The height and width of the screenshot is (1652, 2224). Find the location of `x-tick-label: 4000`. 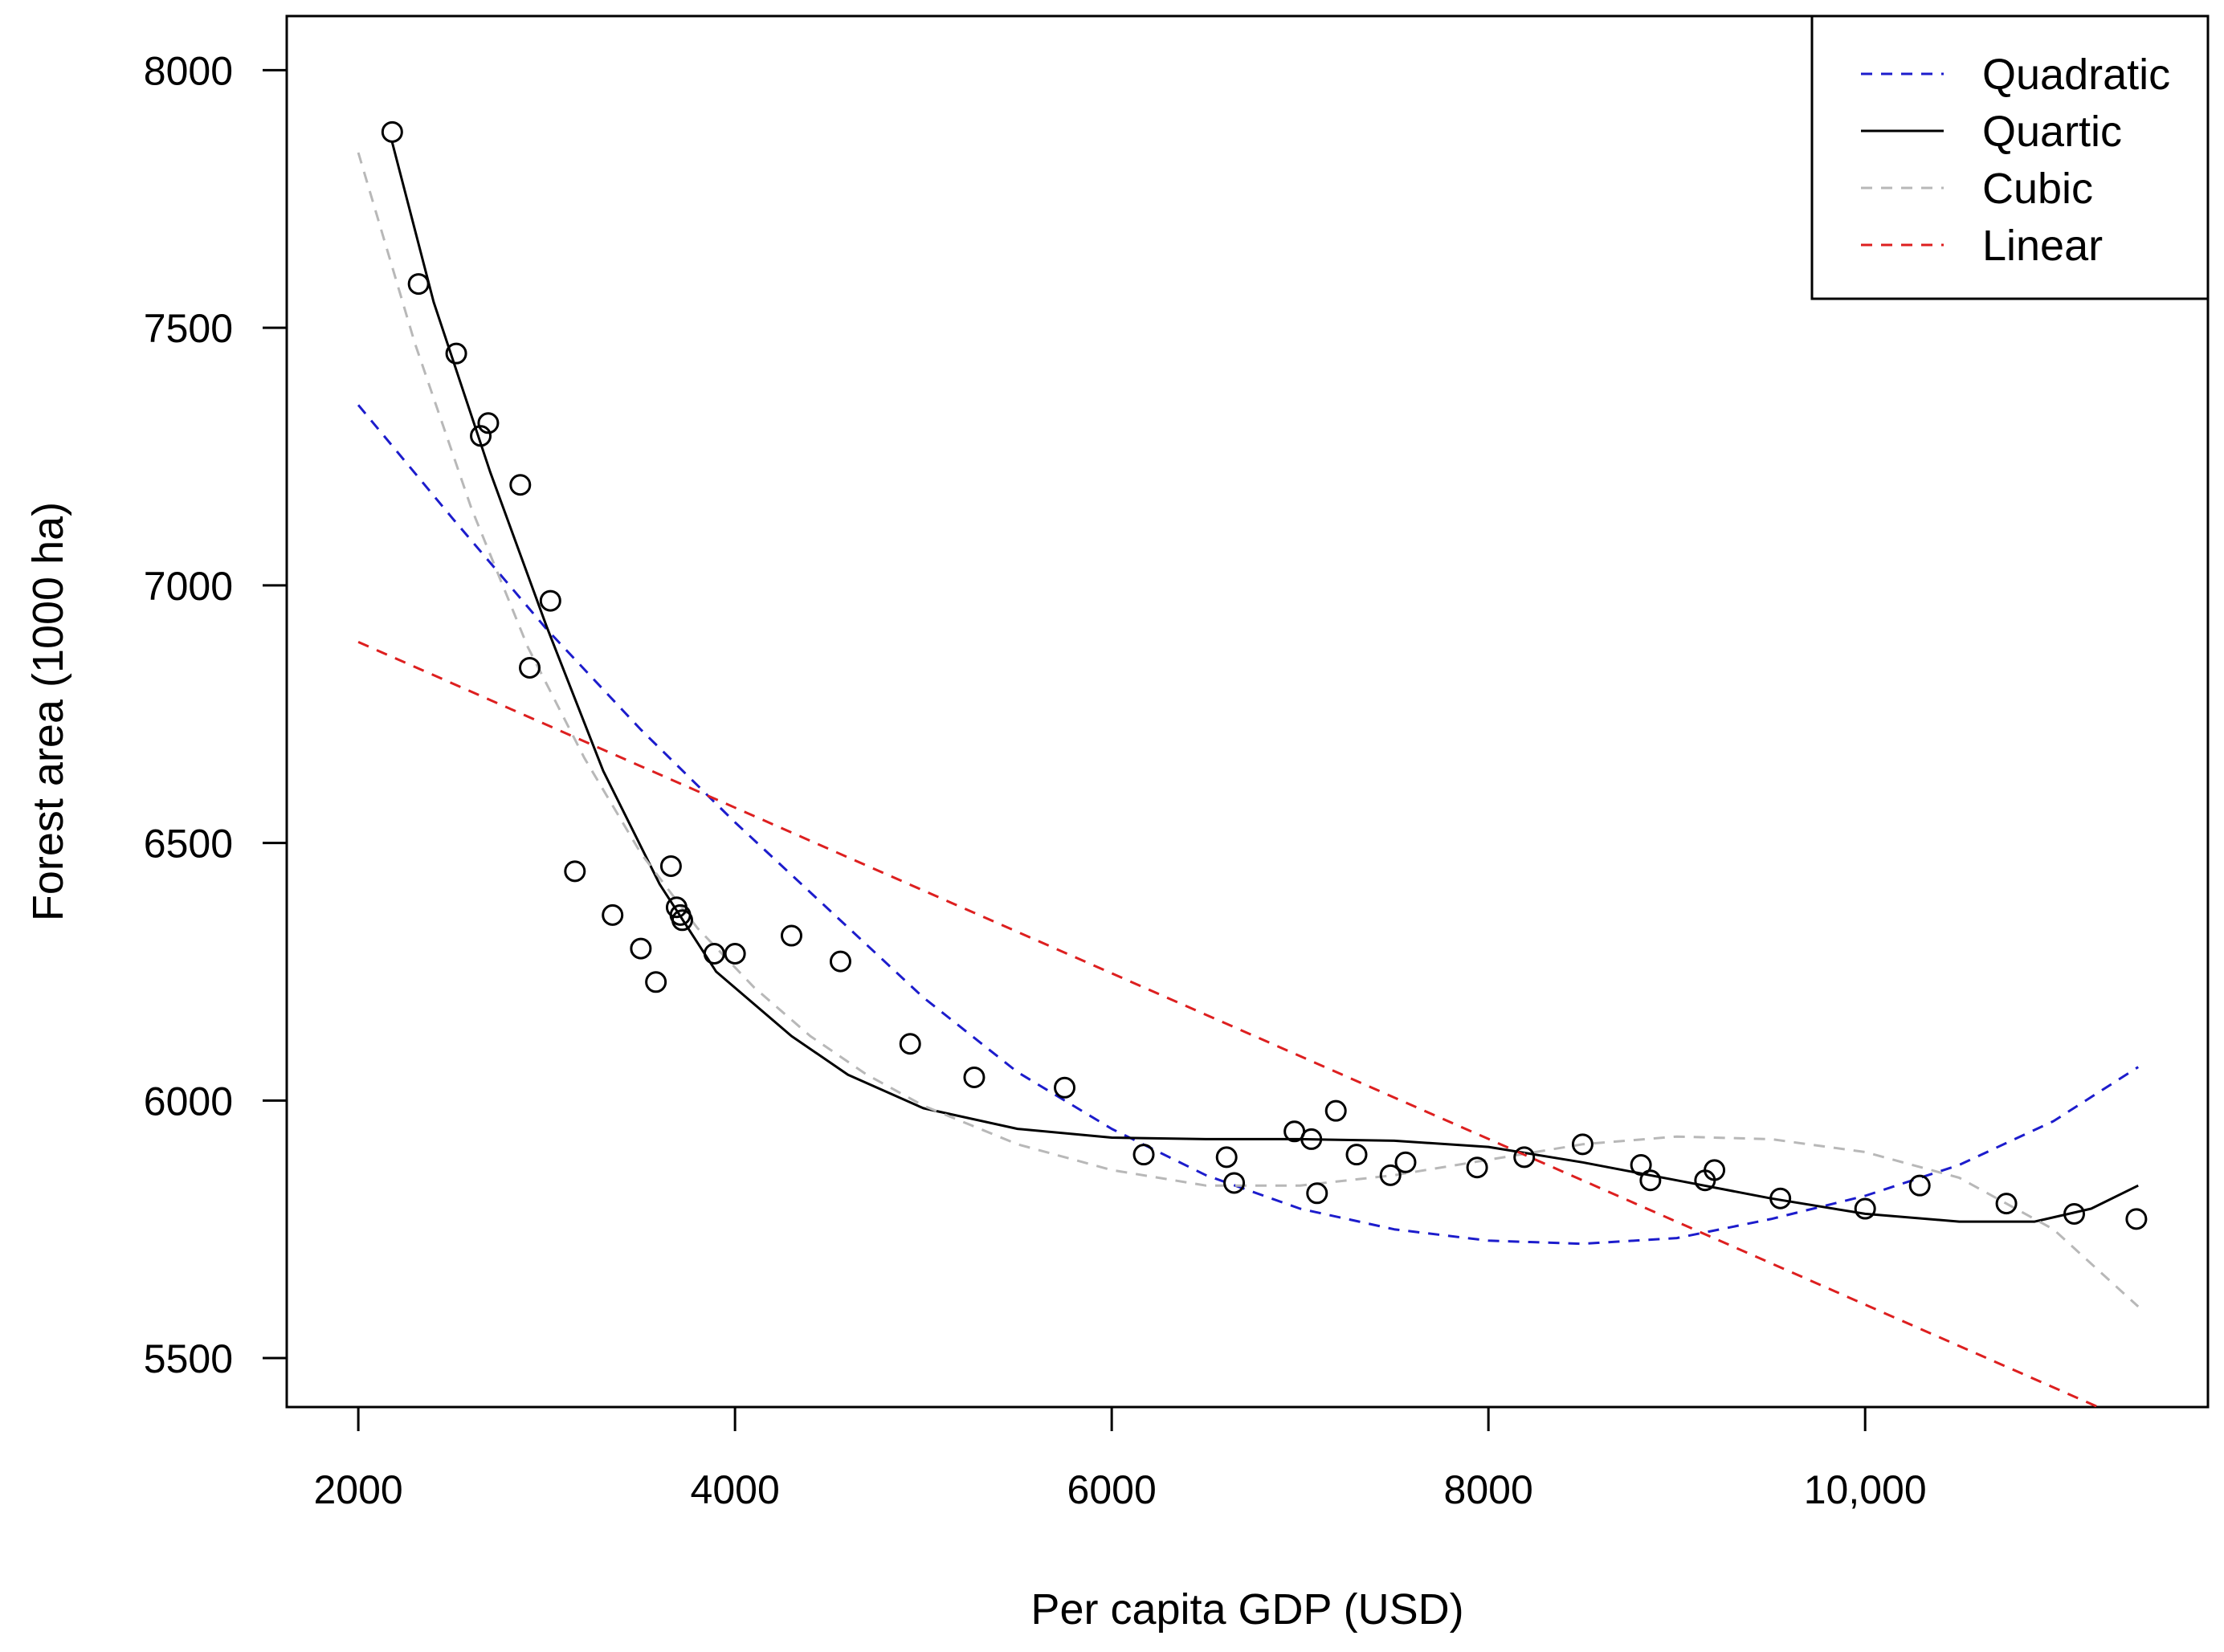

x-tick-label: 4000 is located at coordinates (736, 1489).